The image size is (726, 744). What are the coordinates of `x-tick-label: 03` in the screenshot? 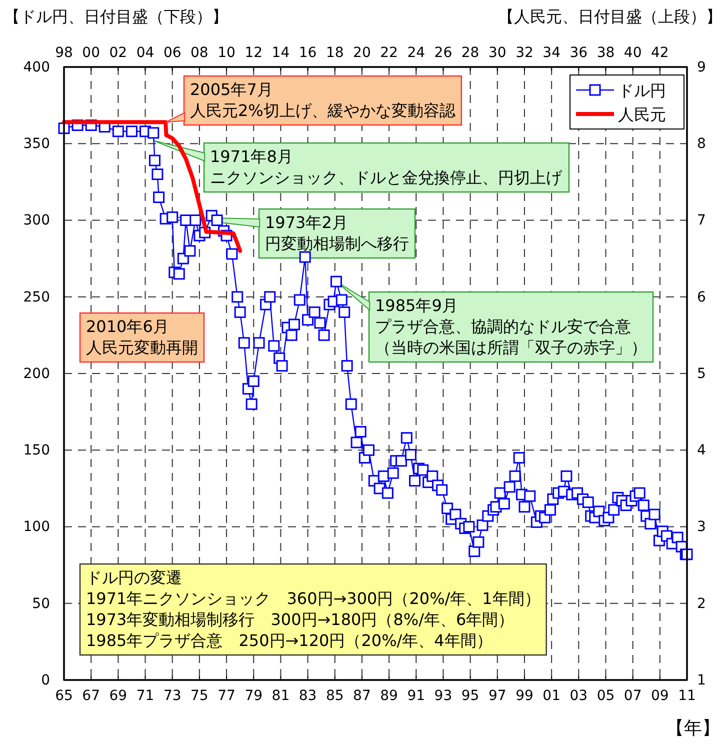 It's located at (579, 696).